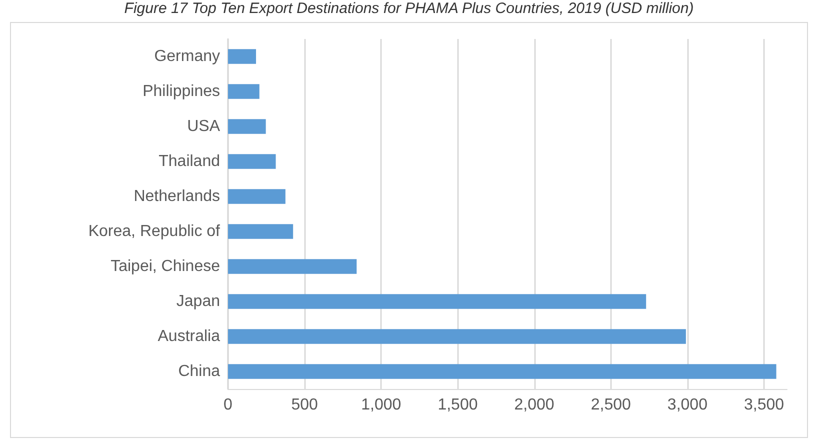  Describe the element at coordinates (409, 8) in the screenshot. I see `chart-title: Figure 17 Top Ten Export Destinations for PHAMA Plus Countries, 2019 (USD million)` at that location.